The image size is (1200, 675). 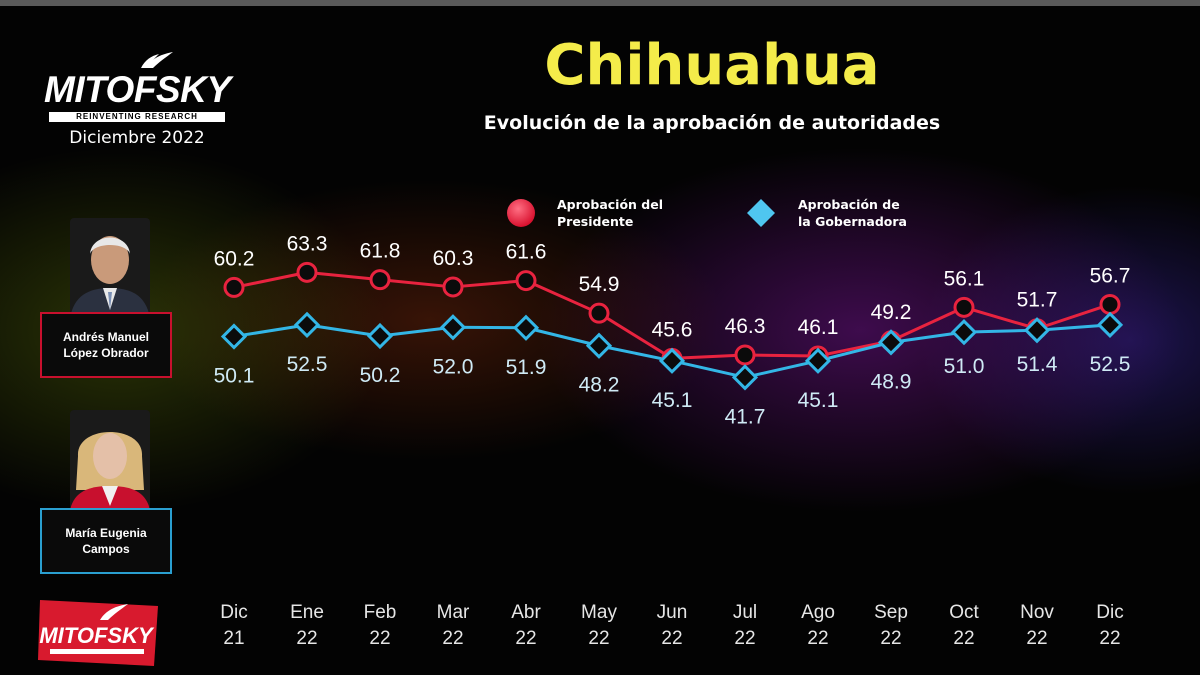 I want to click on x-tick-label: Ene, so click(x=307, y=612).